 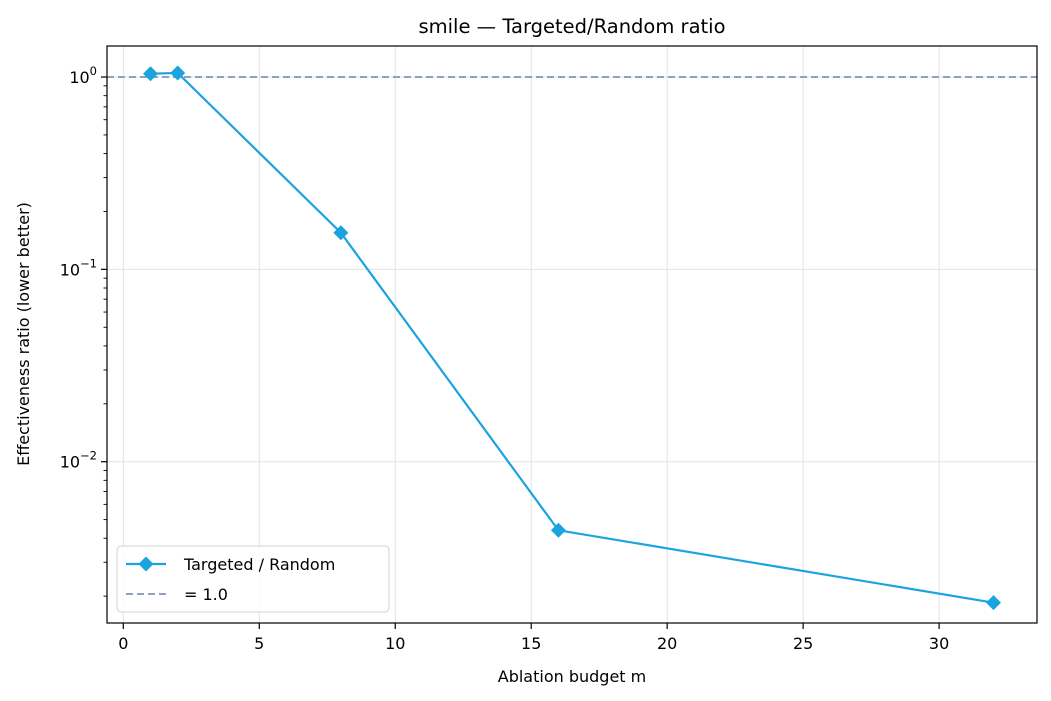 What do you see at coordinates (123, 643) in the screenshot?
I see `x-tick-label: 0` at bounding box center [123, 643].